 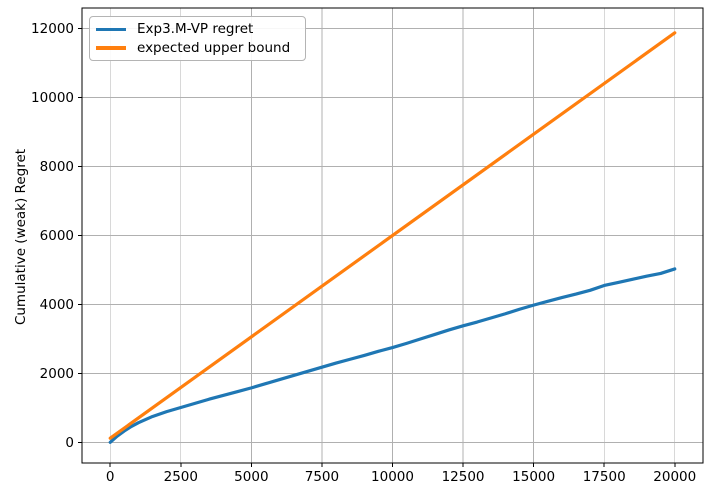 I want to click on x-tick-label: 17500, so click(x=604, y=477).